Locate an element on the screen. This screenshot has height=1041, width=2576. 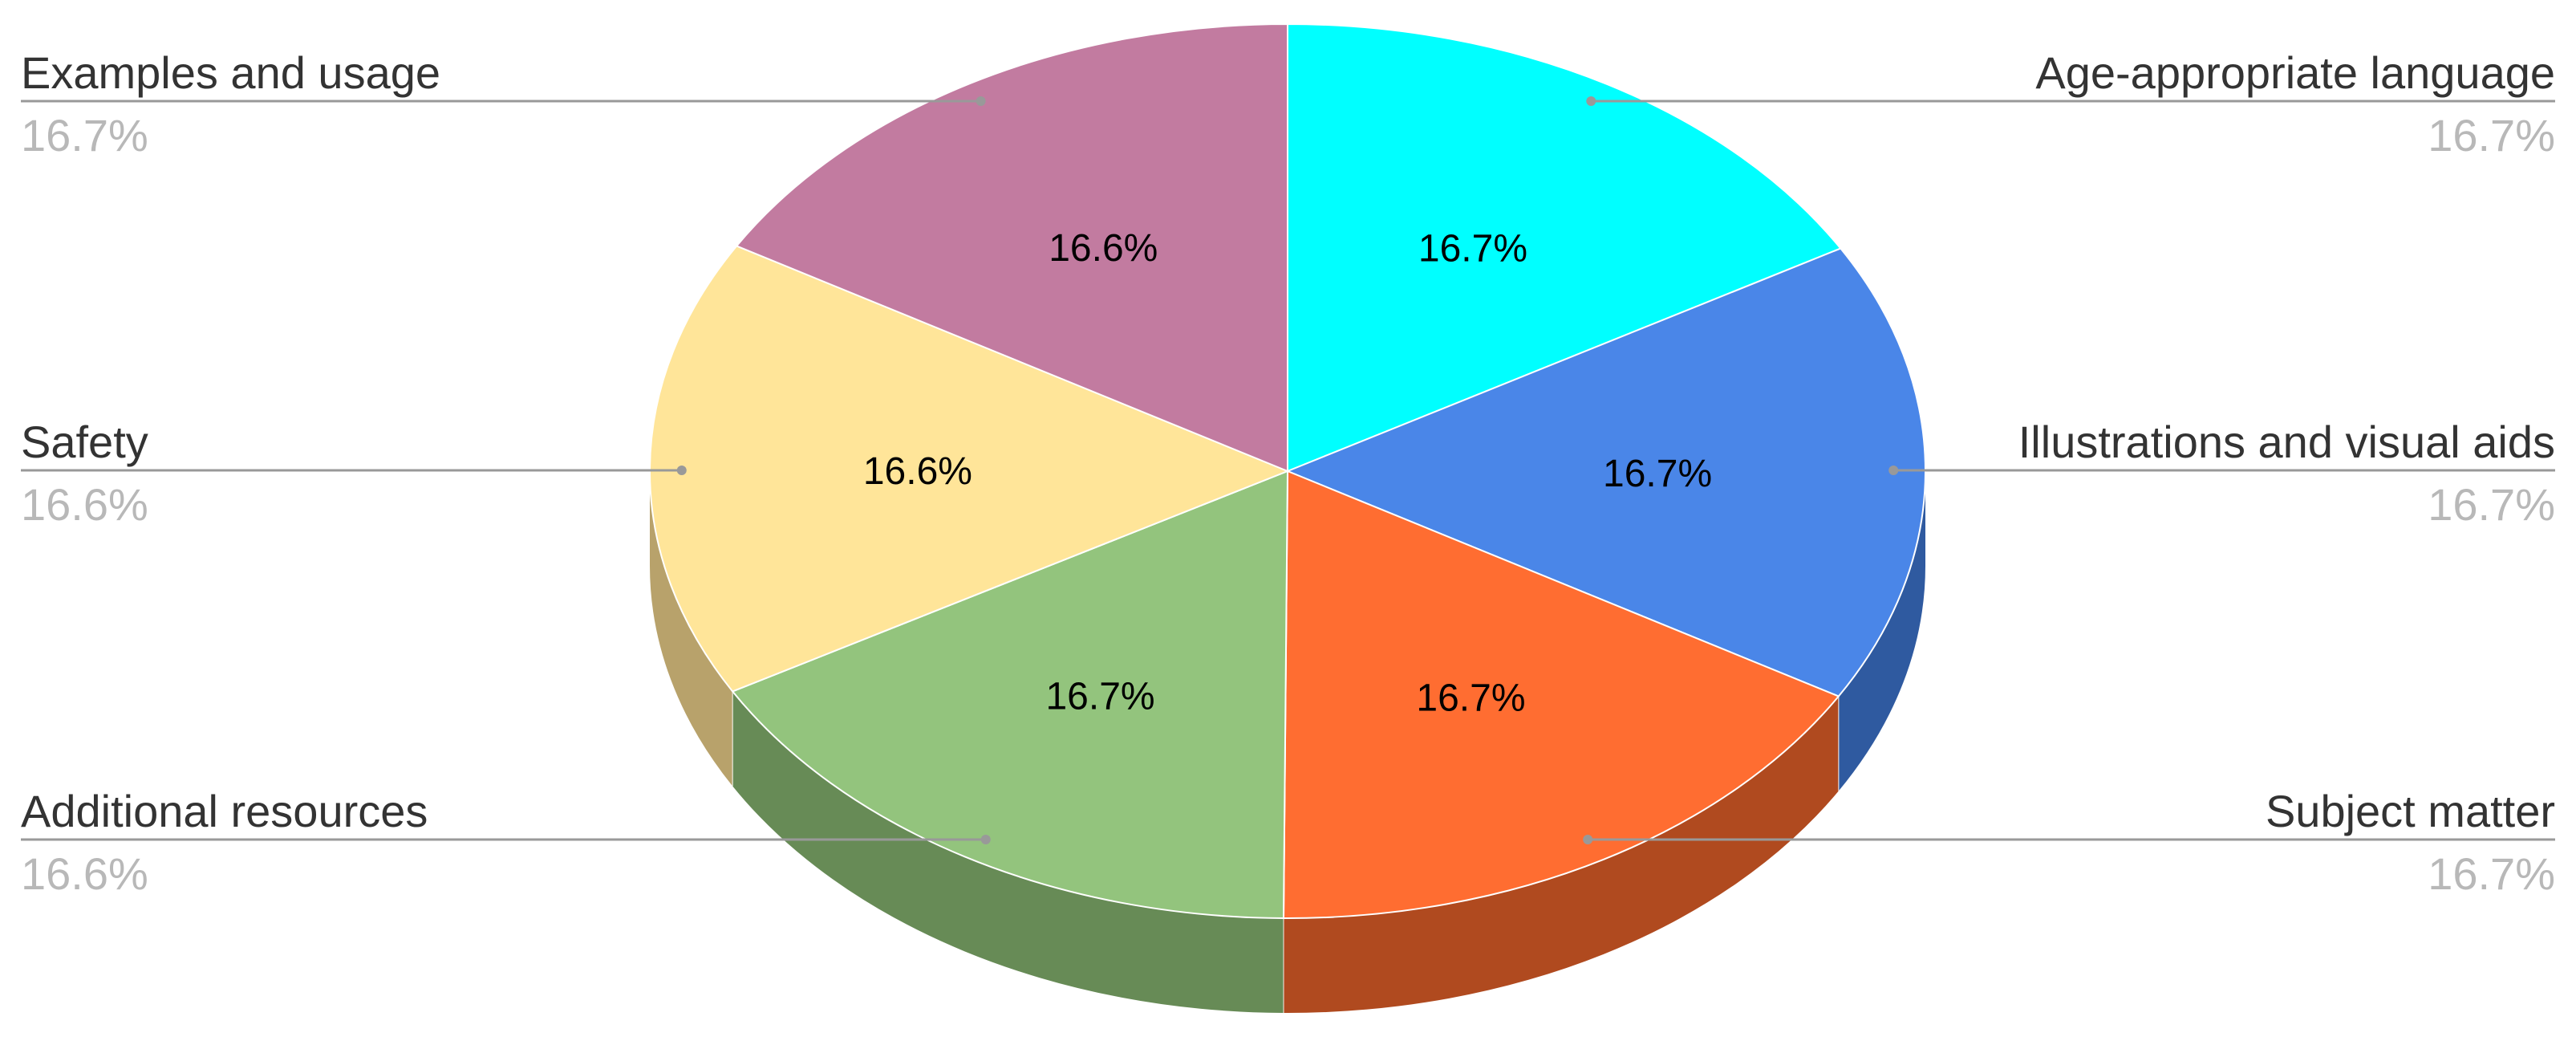
slice-value-label-2: 16.7% is located at coordinates (1470, 698).